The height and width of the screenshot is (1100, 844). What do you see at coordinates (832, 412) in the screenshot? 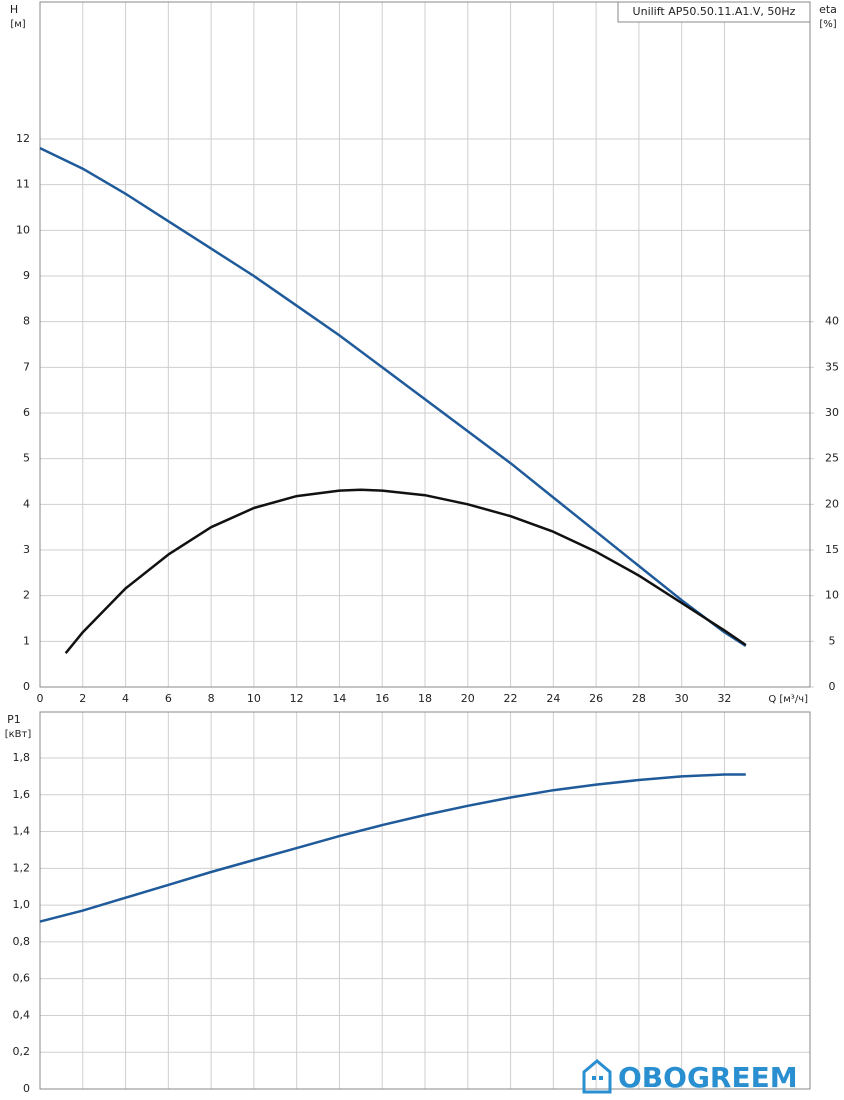
I see `y2-tick-label: 30` at bounding box center [832, 412].